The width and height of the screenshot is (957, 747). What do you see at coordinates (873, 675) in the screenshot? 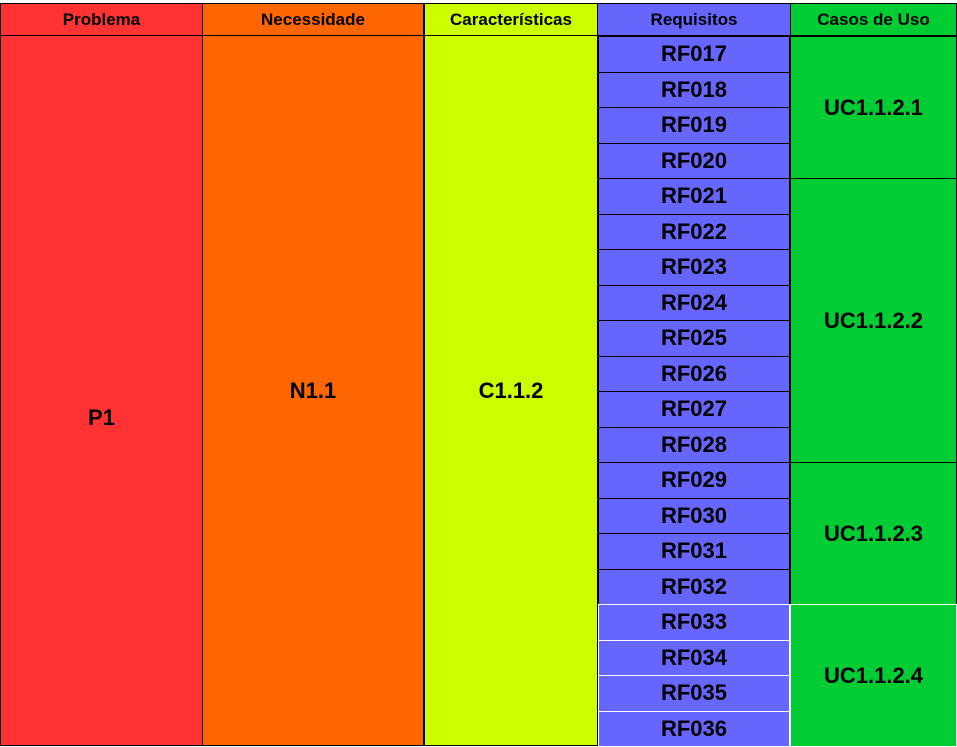
I see `use-case-cell: UC1.1.2.4` at bounding box center [873, 675].